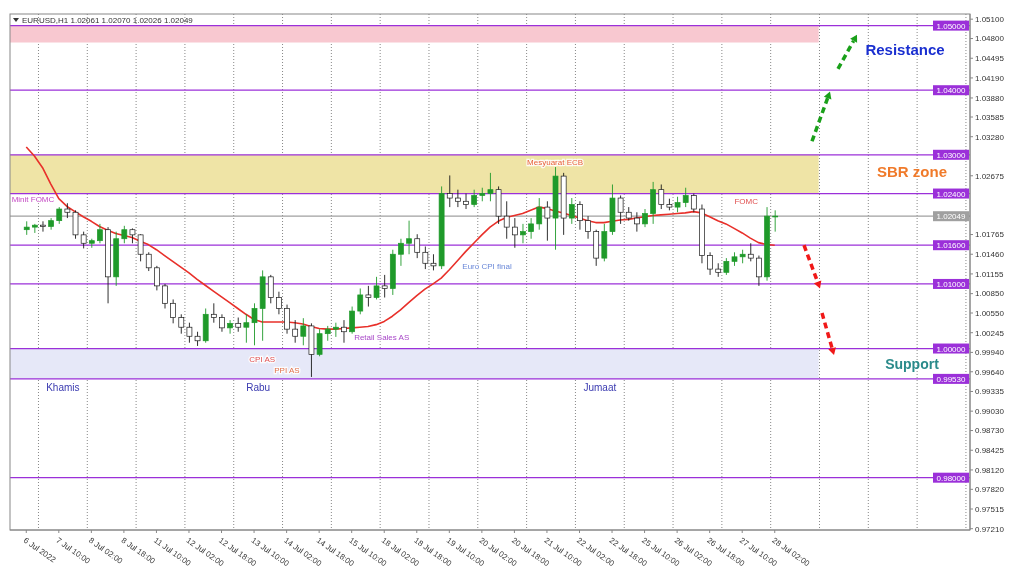  Describe the element at coordinates (951, 478) in the screenshot. I see `ref-line-label: 0.98000` at that location.